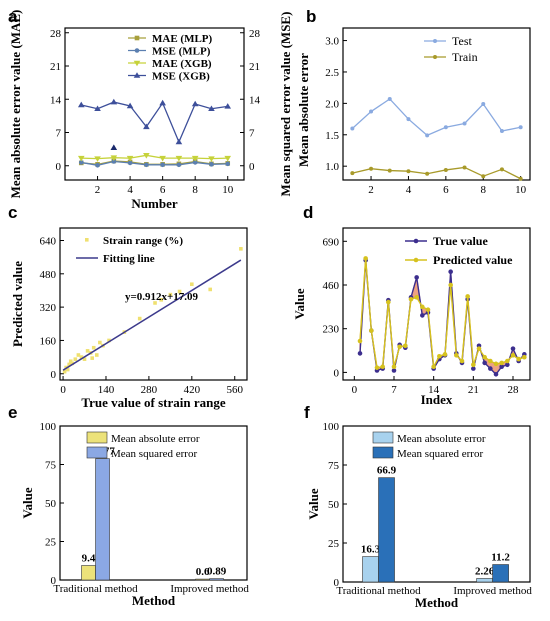 The image size is (550, 621). What do you see at coordinates (203, 572) in the screenshot?
I see `bar-value-label: 0.6` at bounding box center [203, 572].